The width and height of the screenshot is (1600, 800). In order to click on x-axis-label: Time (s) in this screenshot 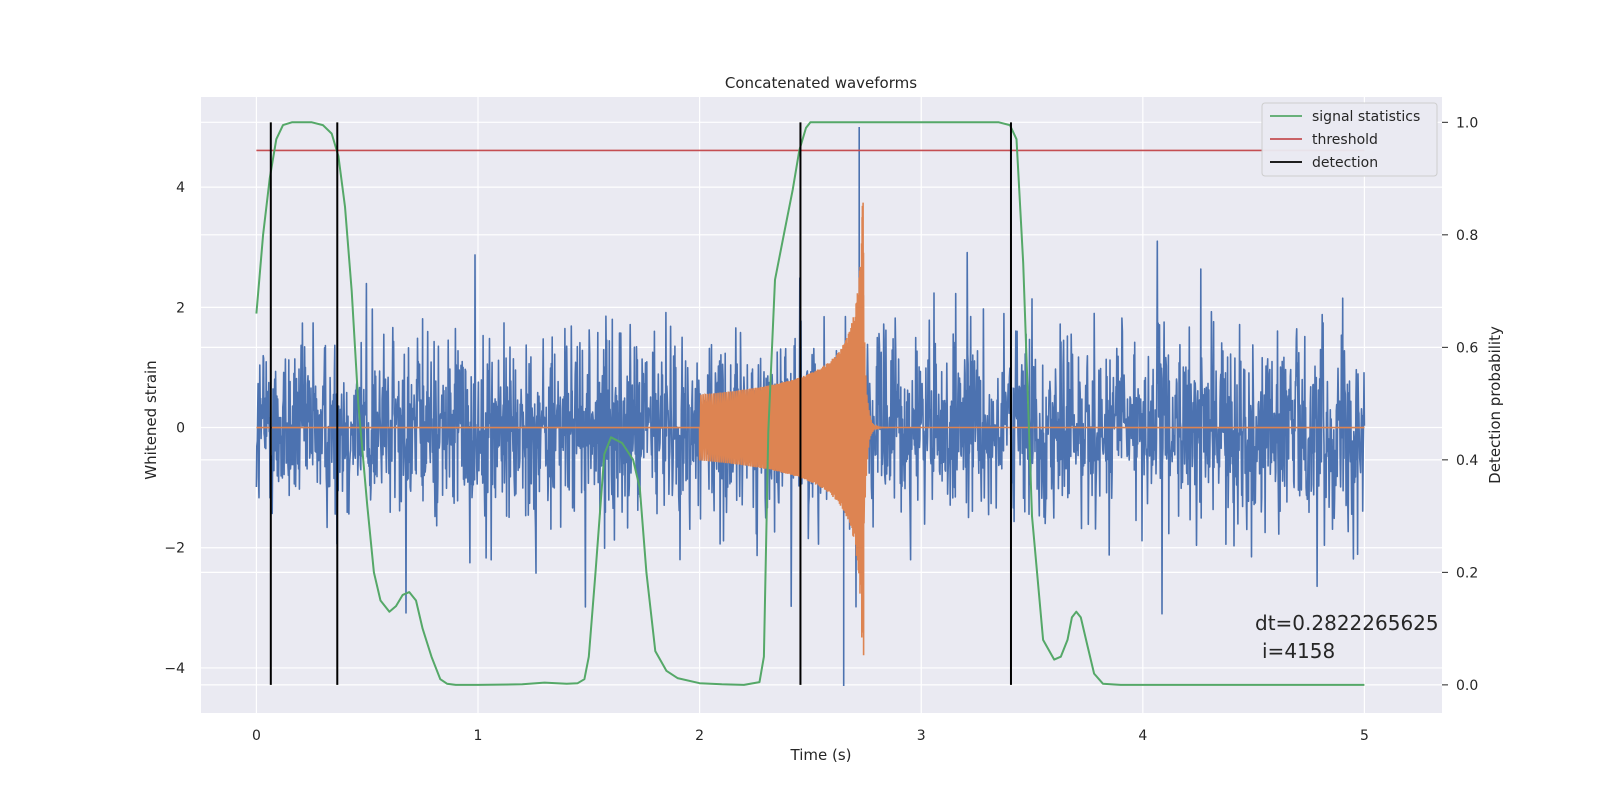, I will do `click(821, 755)`.